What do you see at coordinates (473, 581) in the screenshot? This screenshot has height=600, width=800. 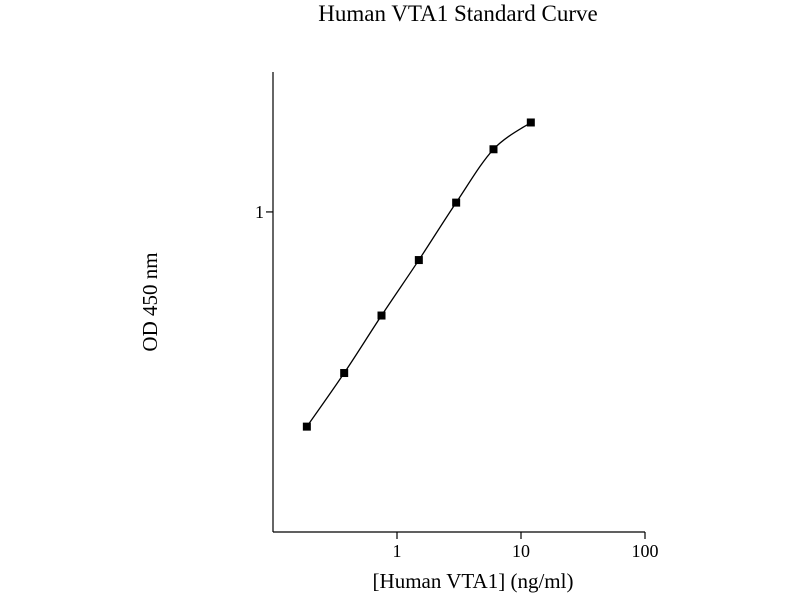 I see `x-axis-title: [Human VTA1] (ng/ml)` at bounding box center [473, 581].